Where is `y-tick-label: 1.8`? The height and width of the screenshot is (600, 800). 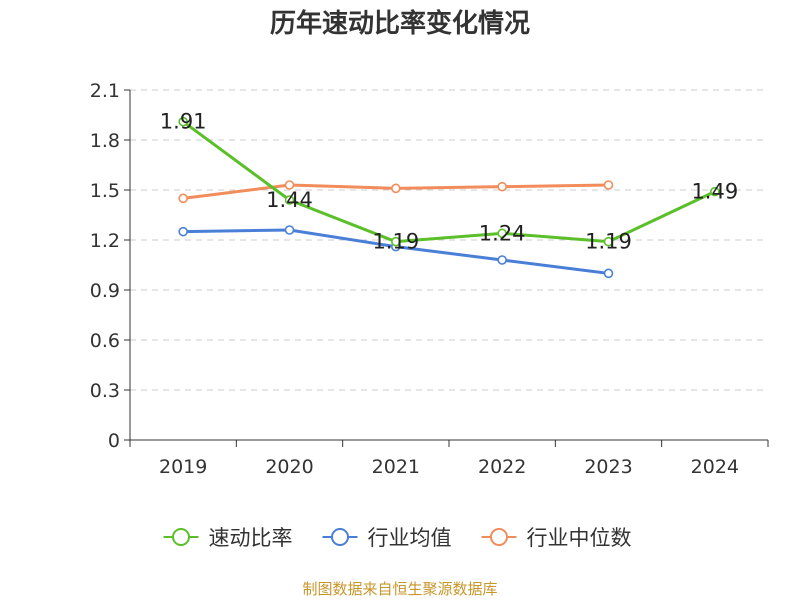
y-tick-label: 1.8 is located at coordinates (105, 141).